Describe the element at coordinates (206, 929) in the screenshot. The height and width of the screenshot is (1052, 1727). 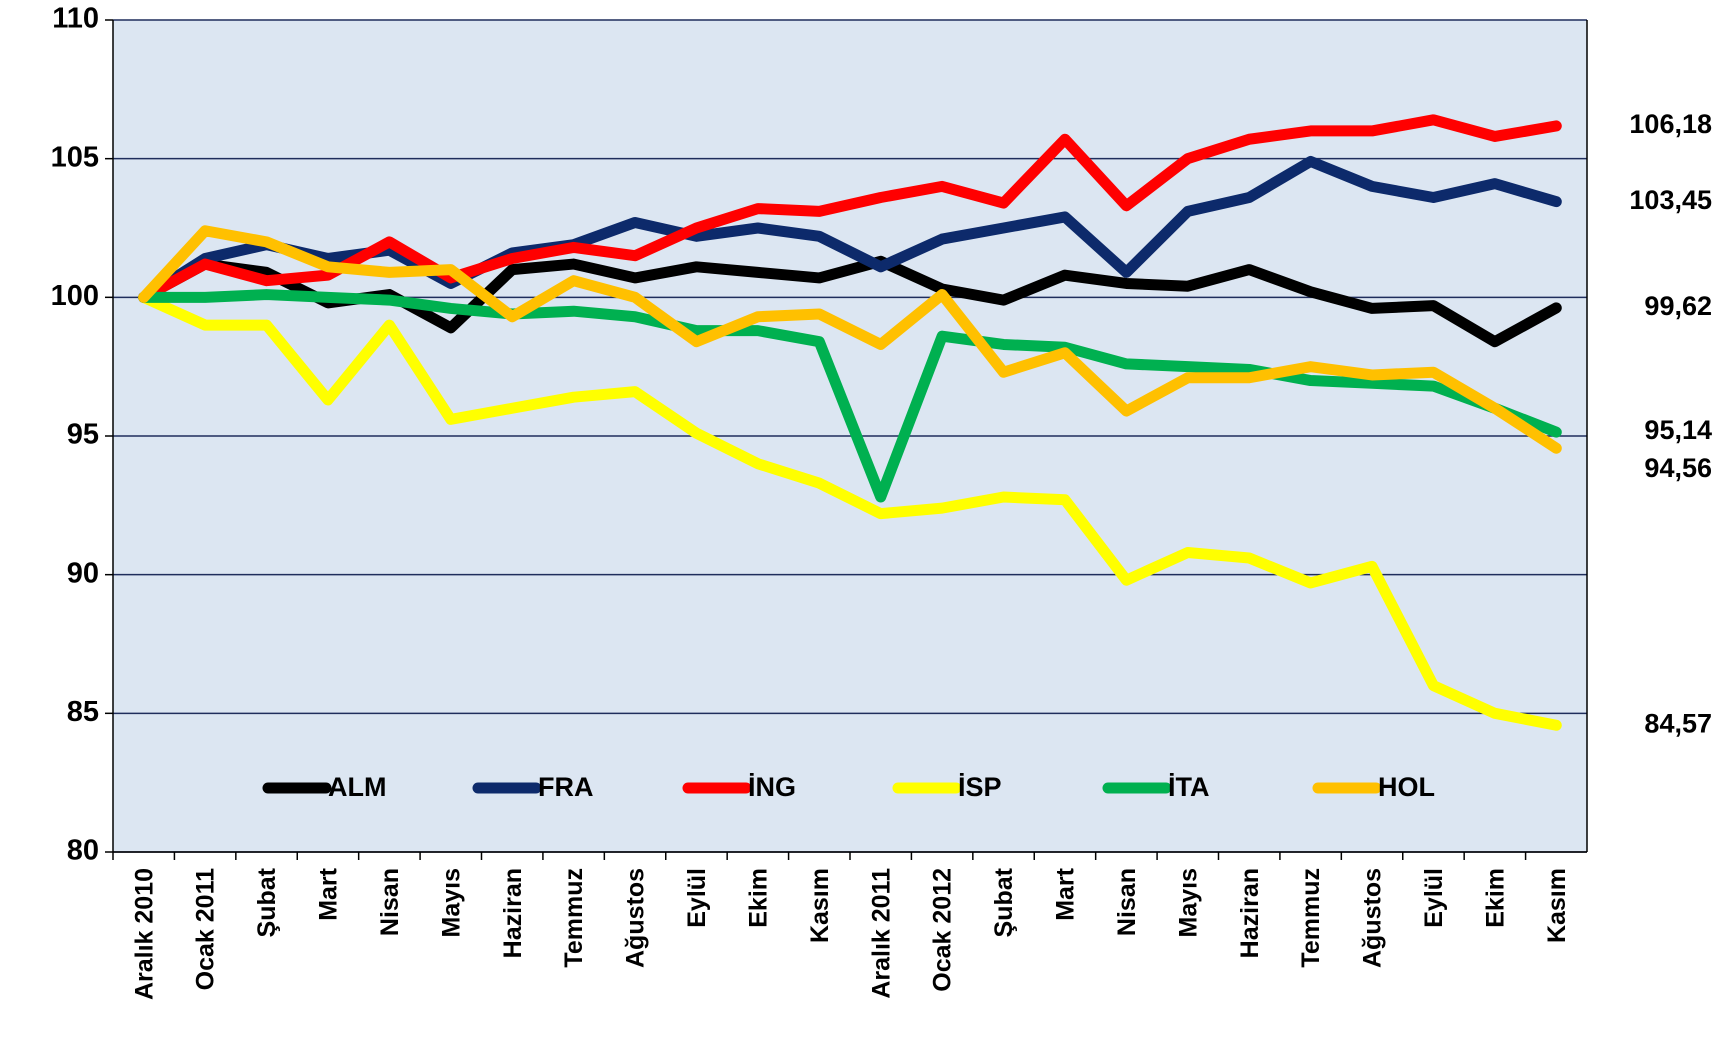
I see `x-tick-label: Ocak 2011` at that location.